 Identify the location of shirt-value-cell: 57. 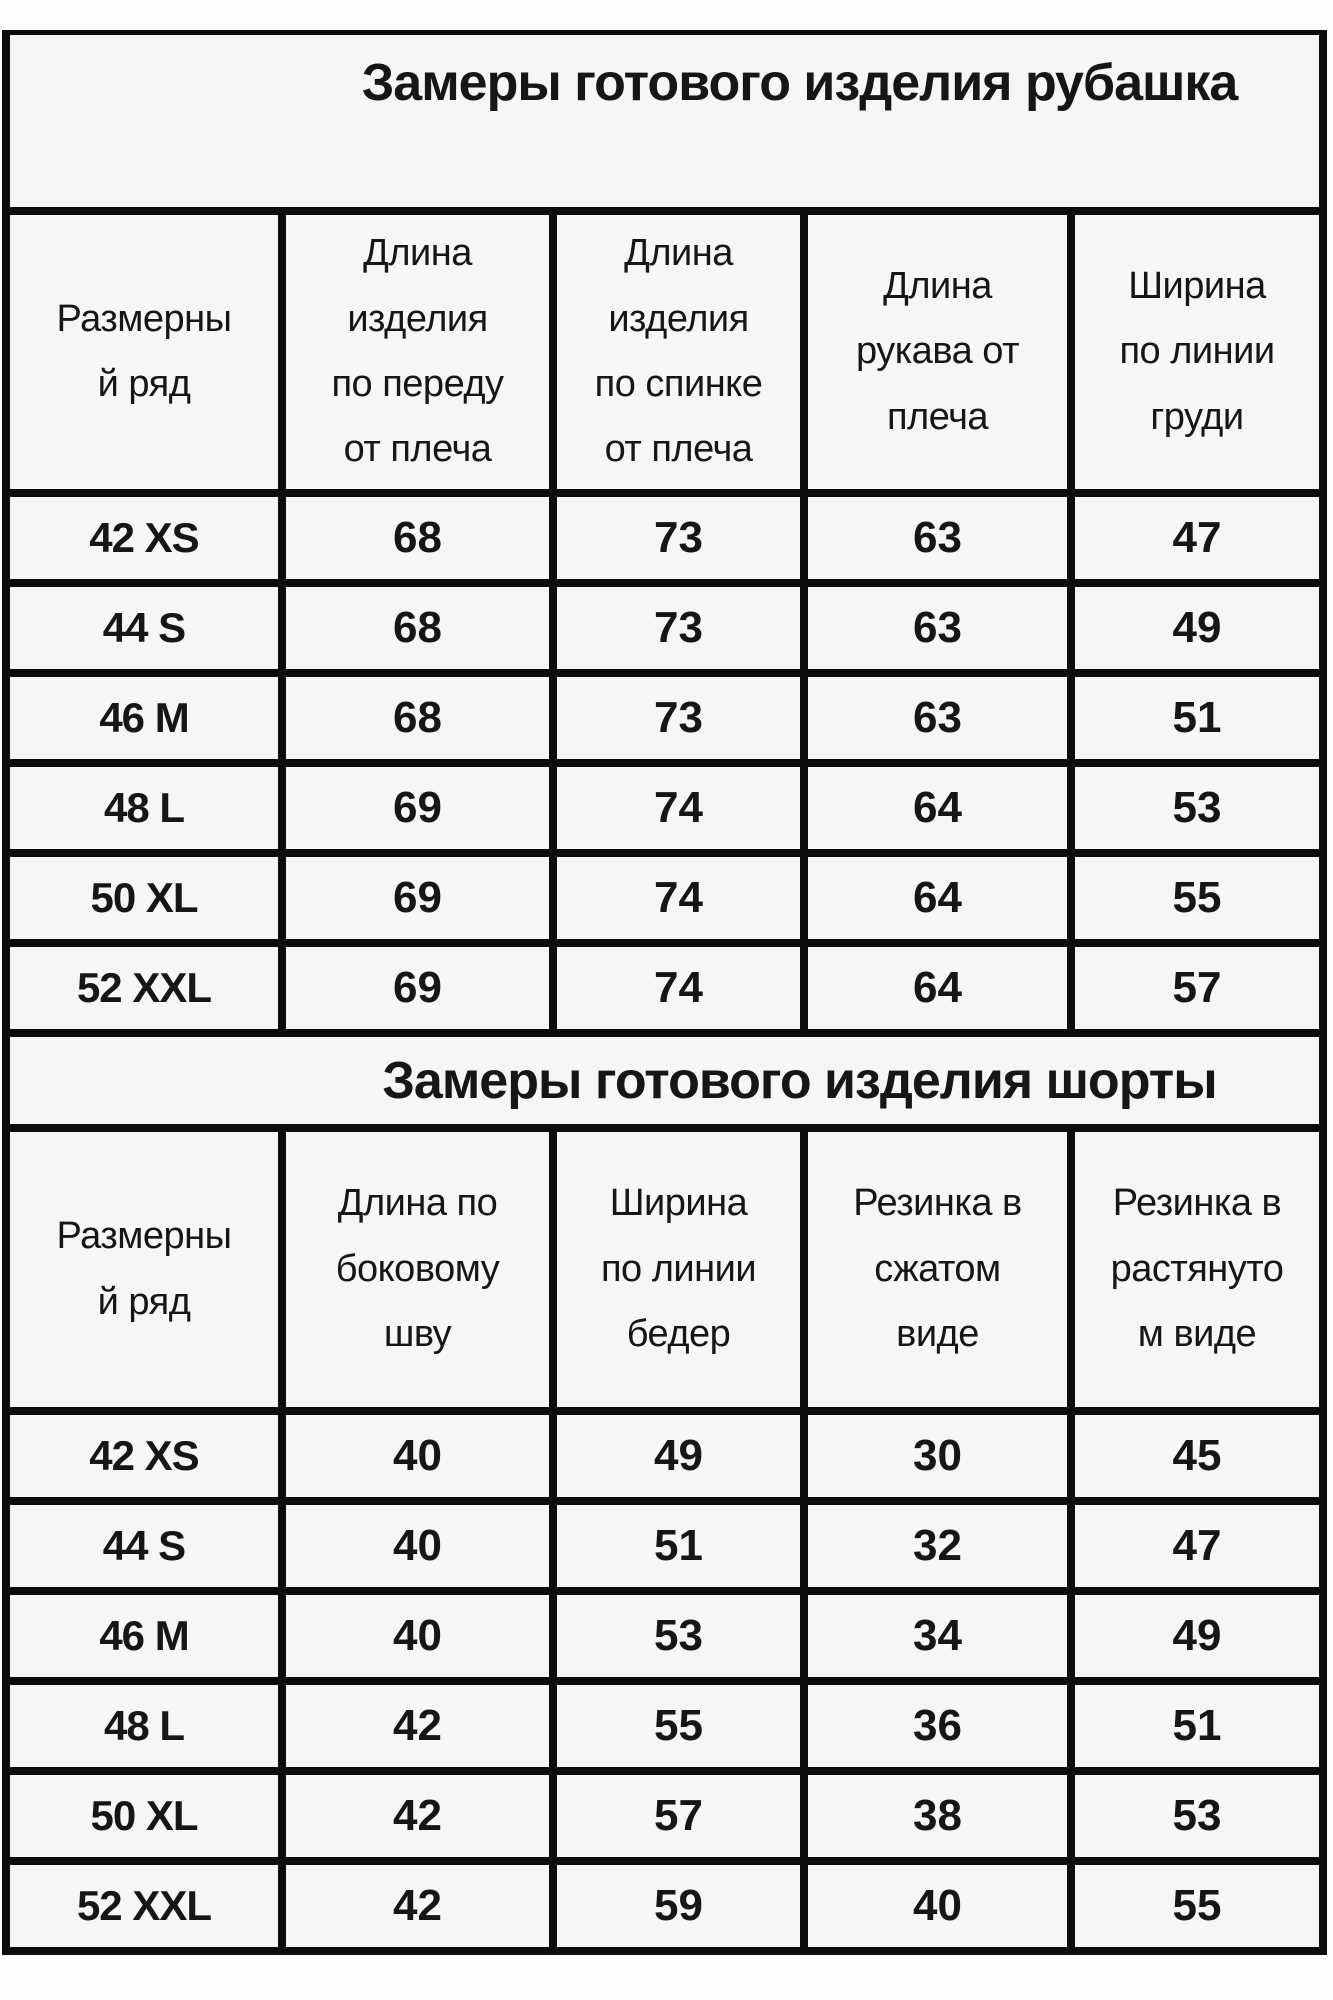
(1197, 988).